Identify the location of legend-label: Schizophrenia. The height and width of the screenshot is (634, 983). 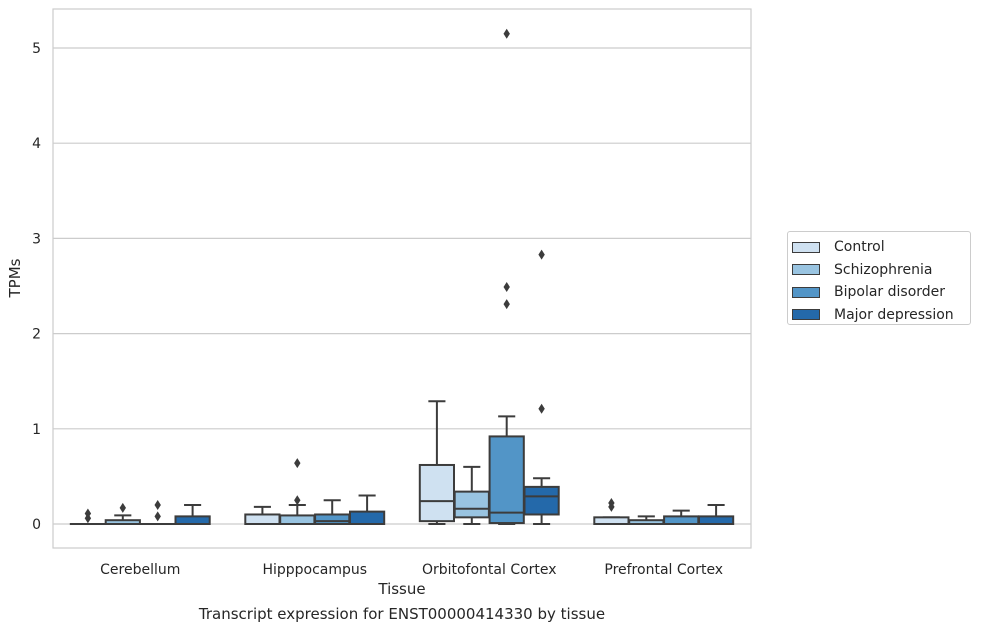
(883, 269).